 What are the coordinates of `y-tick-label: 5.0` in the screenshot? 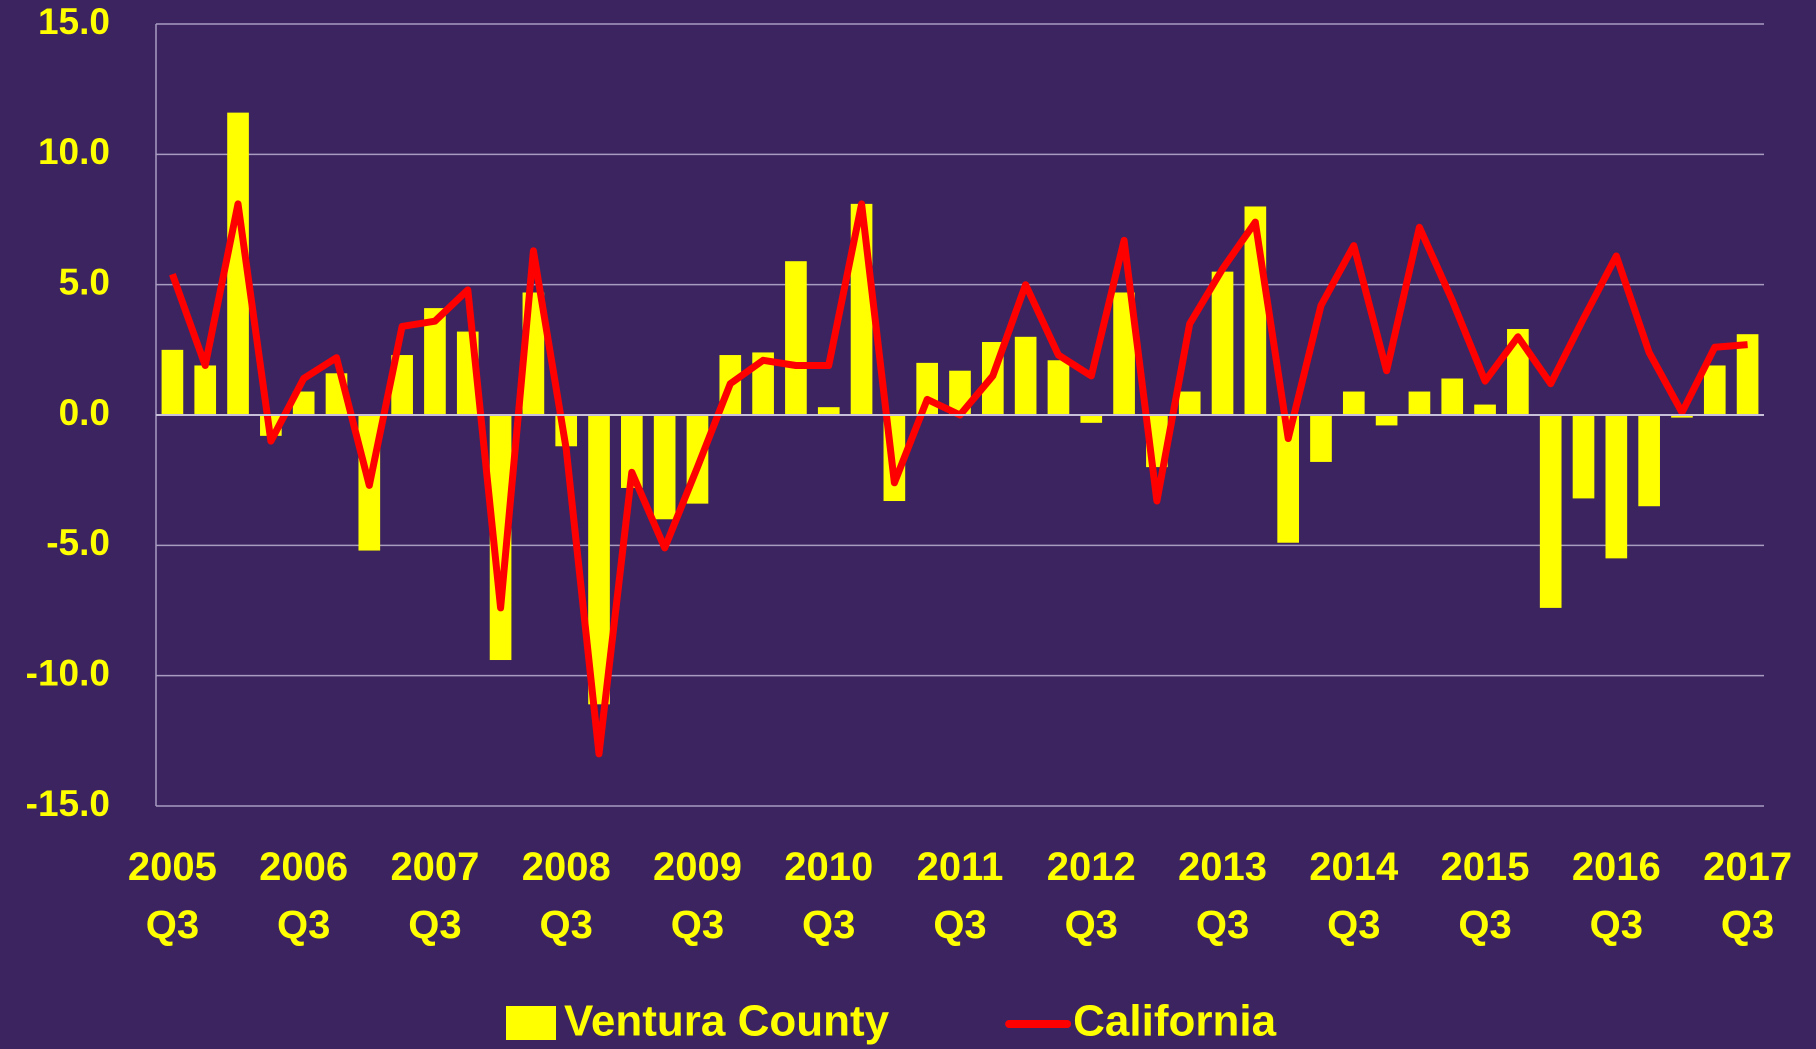 It's located at (84, 281).